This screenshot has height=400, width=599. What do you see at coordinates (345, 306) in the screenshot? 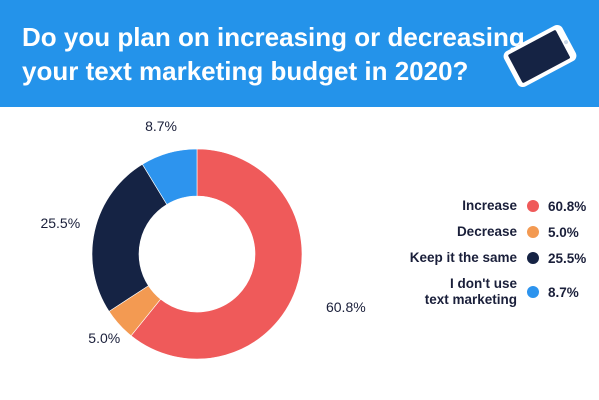
I see `slice-label-increase: 60.8%` at bounding box center [345, 306].